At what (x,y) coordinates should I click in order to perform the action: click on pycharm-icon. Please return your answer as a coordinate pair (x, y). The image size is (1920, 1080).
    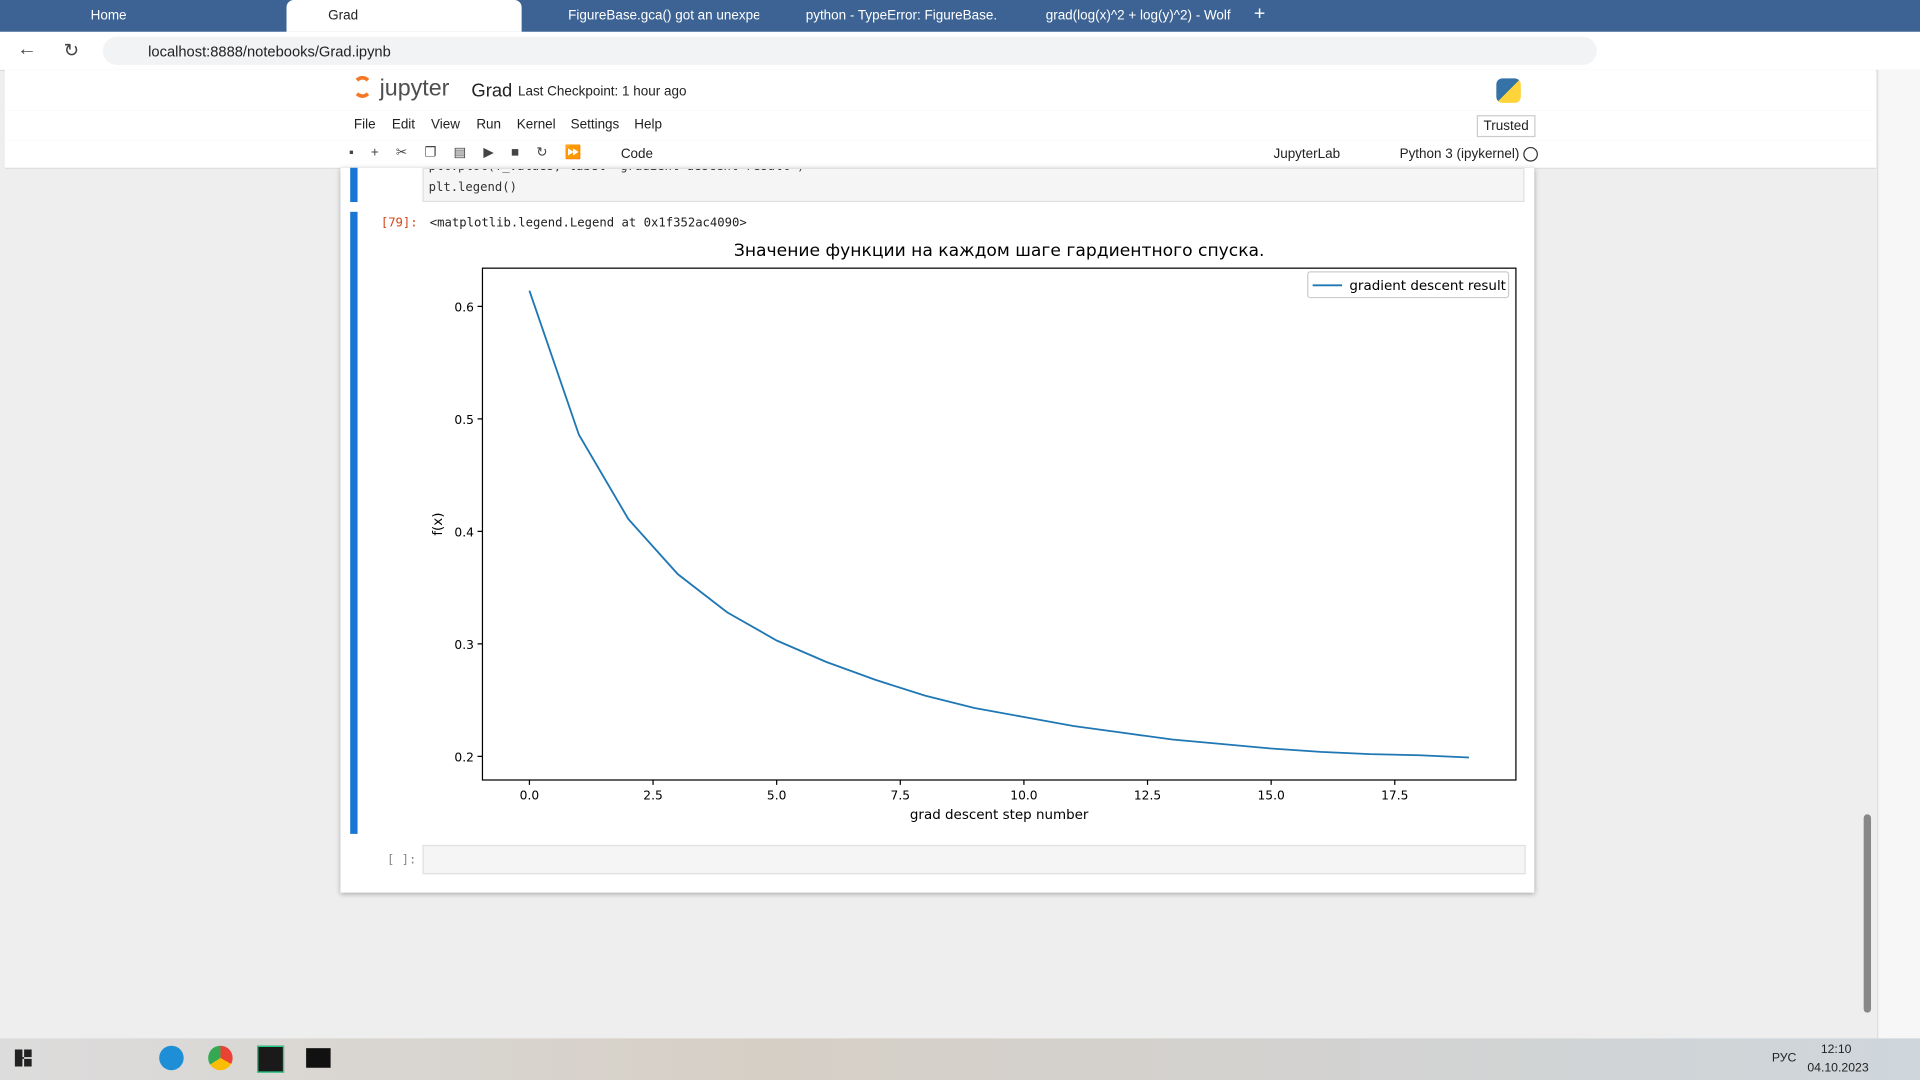
    Looking at the image, I should click on (271, 1059).